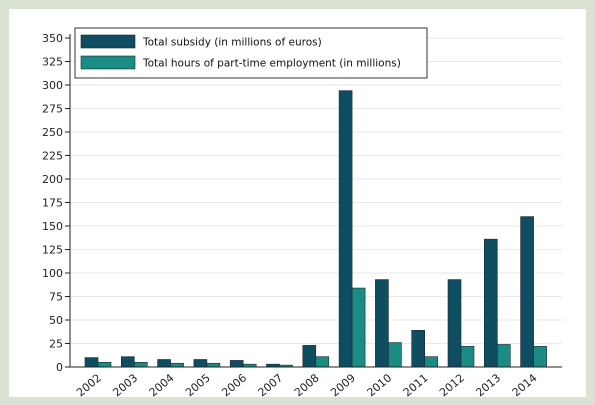  I want to click on legend-swatch-subsidy, so click(108, 41).